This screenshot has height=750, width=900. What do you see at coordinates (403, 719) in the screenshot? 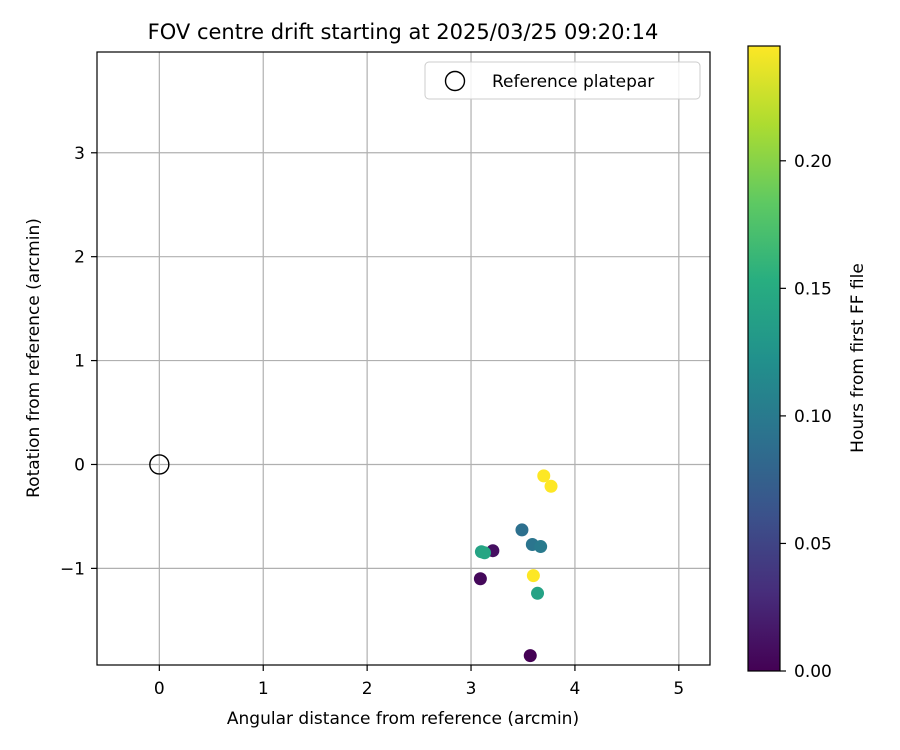
I see `x-axis-label: Angular distance from reference (arcmin)` at bounding box center [403, 719].